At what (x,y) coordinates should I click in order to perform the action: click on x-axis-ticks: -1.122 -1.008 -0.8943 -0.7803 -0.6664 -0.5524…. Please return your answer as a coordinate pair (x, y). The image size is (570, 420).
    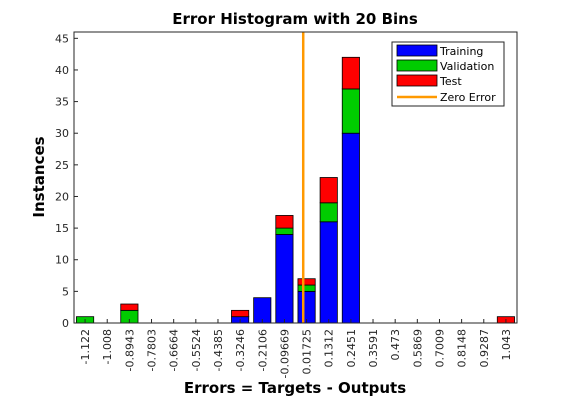
    Looking at the image, I should click on (296, 348).